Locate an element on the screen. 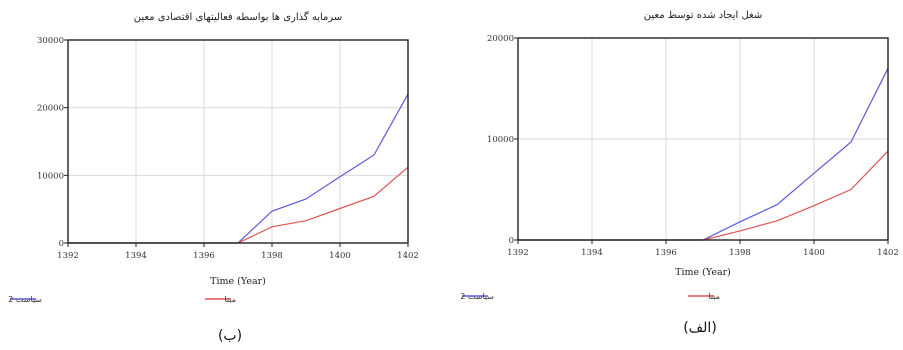 The image size is (903, 350). y-tick-label: 30000 is located at coordinates (50, 41).